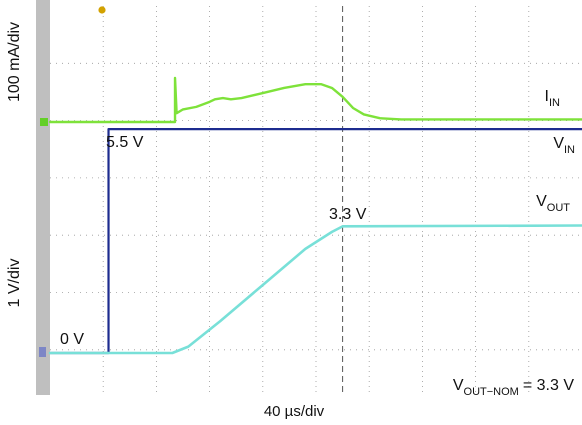  What do you see at coordinates (294, 411) in the screenshot?
I see `x-axis-label: 40 µs/div` at bounding box center [294, 411].